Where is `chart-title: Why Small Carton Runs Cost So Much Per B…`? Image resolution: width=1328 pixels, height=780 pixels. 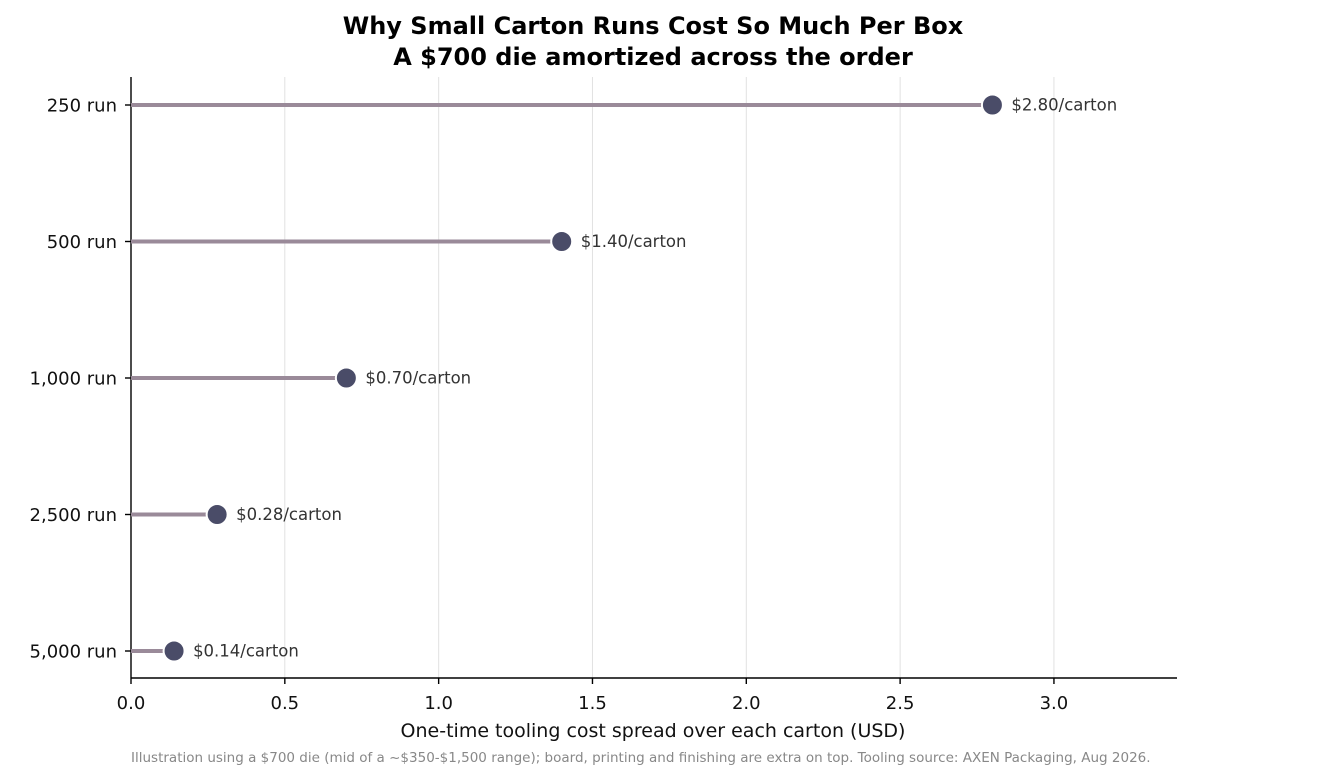 chart-title: Why Small Carton Runs Cost So Much Per B… is located at coordinates (653, 26).